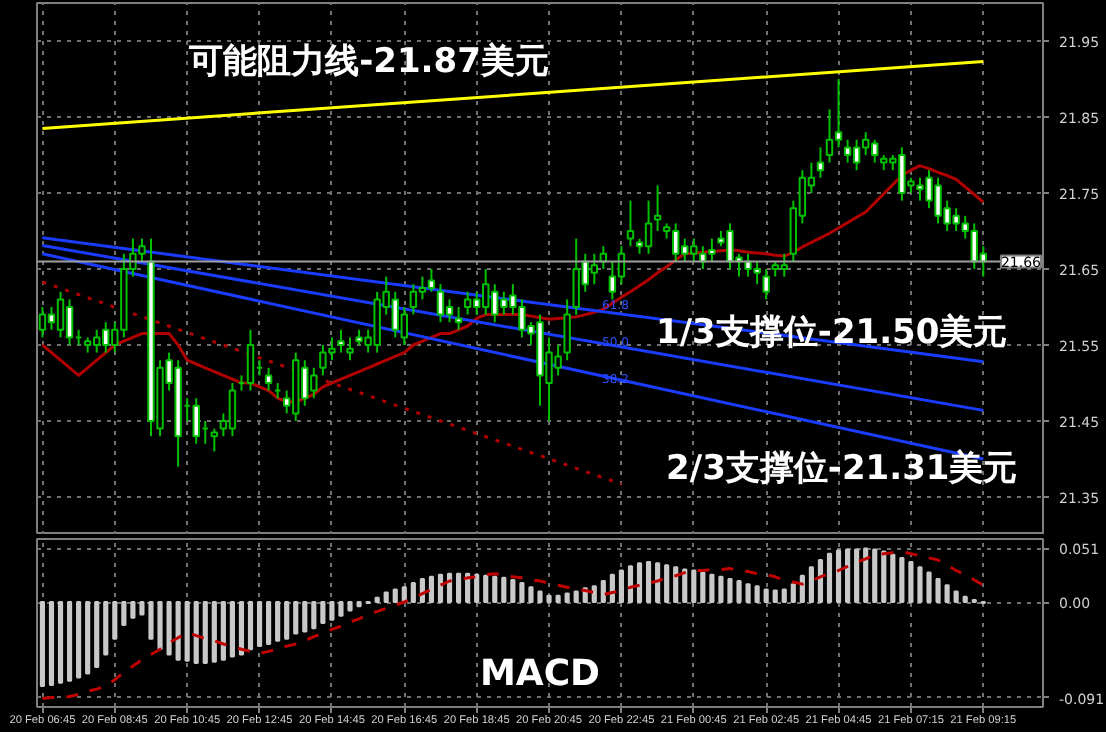  Describe the element at coordinates (842, 468) in the screenshot. I see `annotation: 2/3支撑位-21.31美元` at that location.